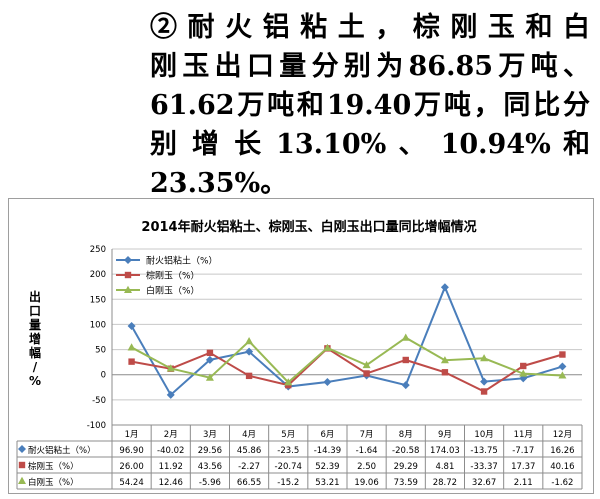 Image resolution: width=600 pixels, height=499 pixels. Describe the element at coordinates (98, 275) in the screenshot. I see `y-tick-label: 200` at that location.